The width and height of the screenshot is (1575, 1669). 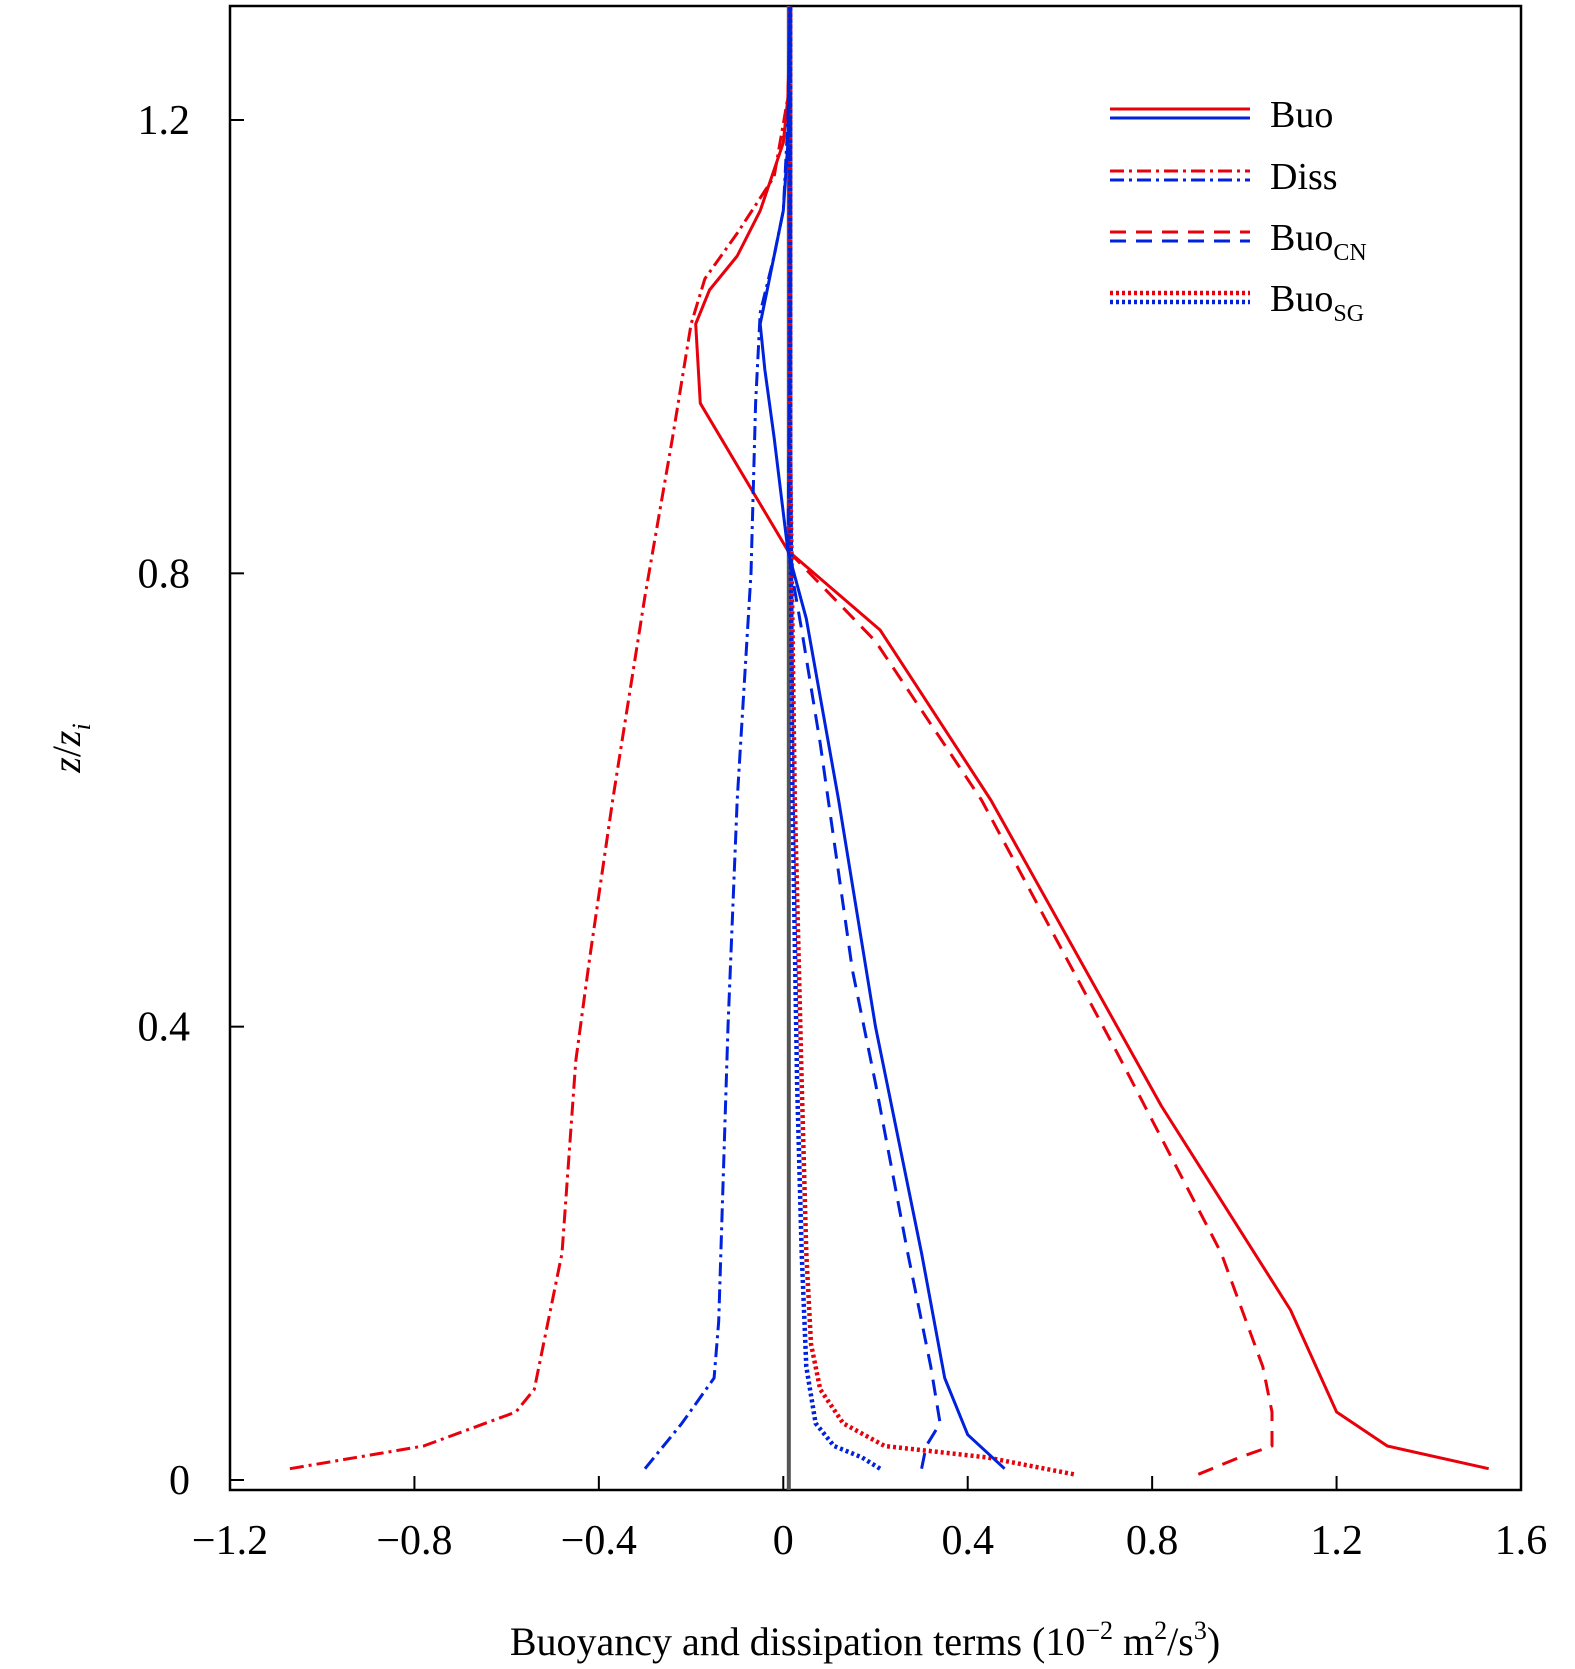 I want to click on x-axis: −1.2 −0.8 −0.4 0 0.4 0.8 1.2 1.6, so click(x=869, y=1520).